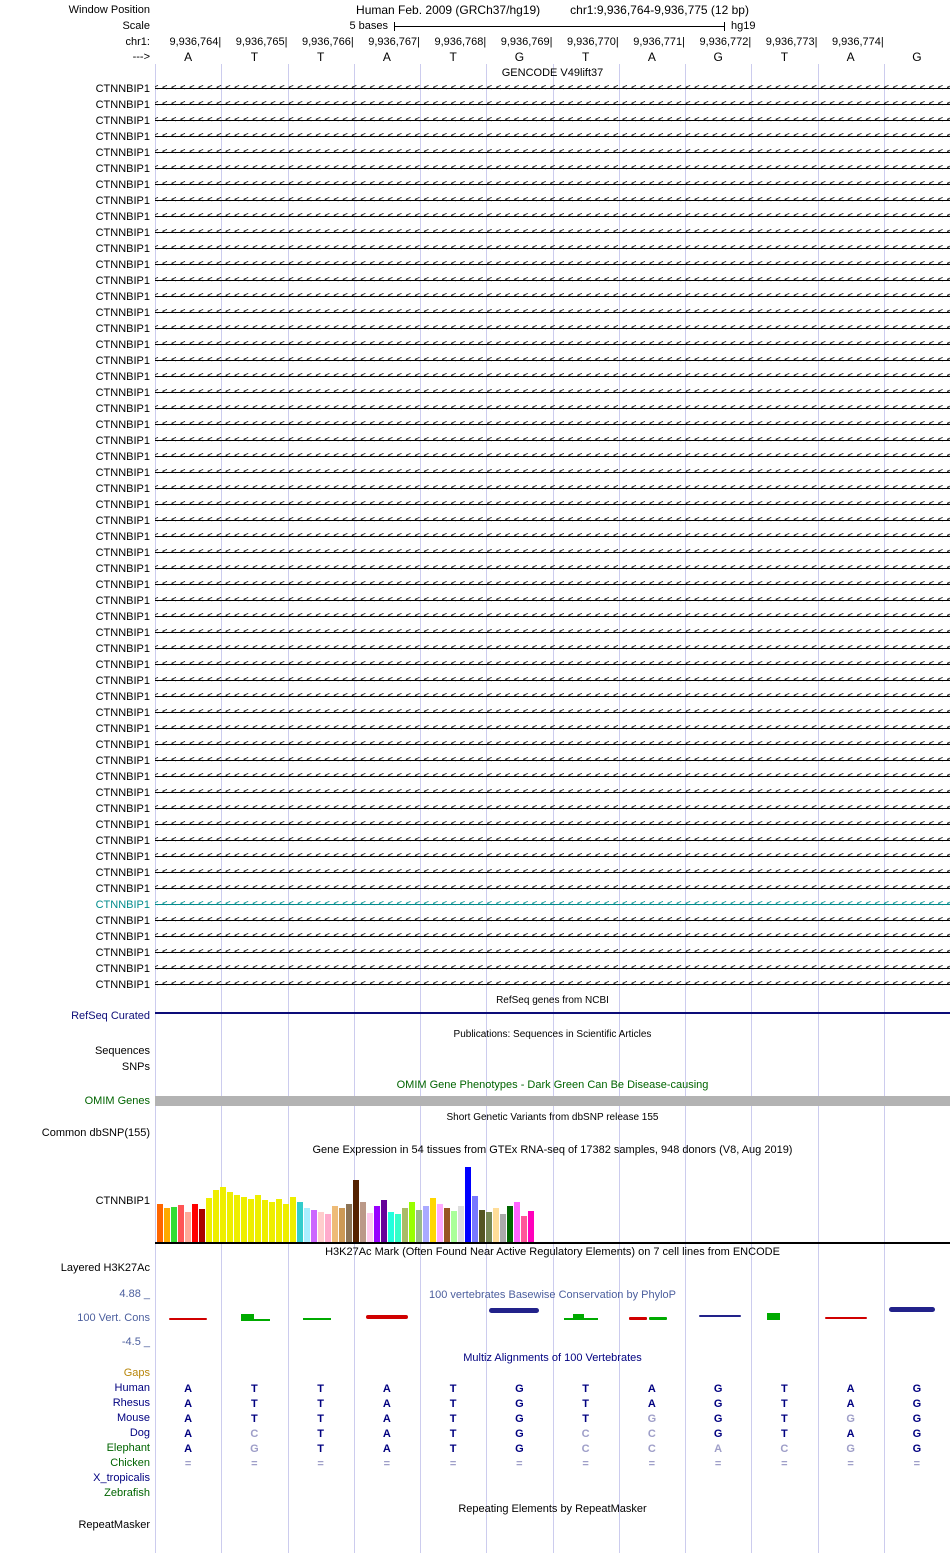 This screenshot has height=1553, width=950. Describe the element at coordinates (95, 1133) in the screenshot. I see `common-dbsnp-label: Common dbSNP(155)` at that location.